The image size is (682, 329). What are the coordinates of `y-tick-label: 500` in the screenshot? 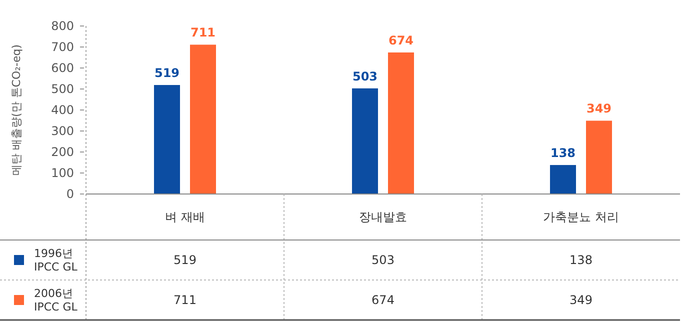 It's located at (62, 89).